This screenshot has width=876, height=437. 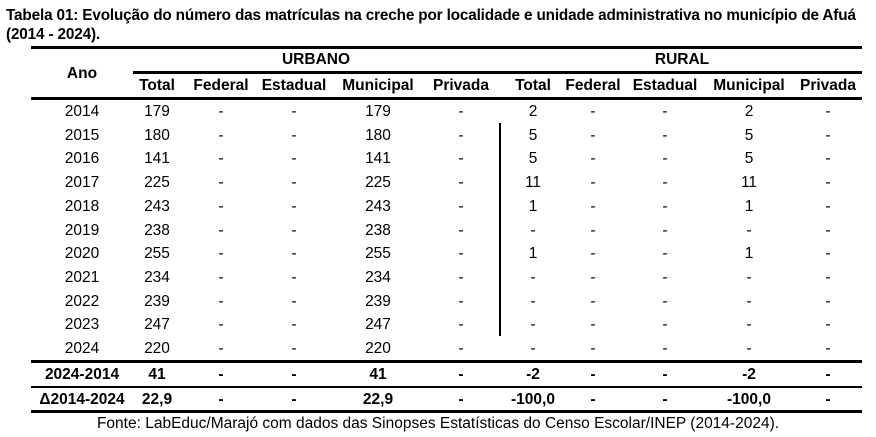 What do you see at coordinates (665, 85) in the screenshot?
I see `col-header-rural-estadual: Estadual` at bounding box center [665, 85].